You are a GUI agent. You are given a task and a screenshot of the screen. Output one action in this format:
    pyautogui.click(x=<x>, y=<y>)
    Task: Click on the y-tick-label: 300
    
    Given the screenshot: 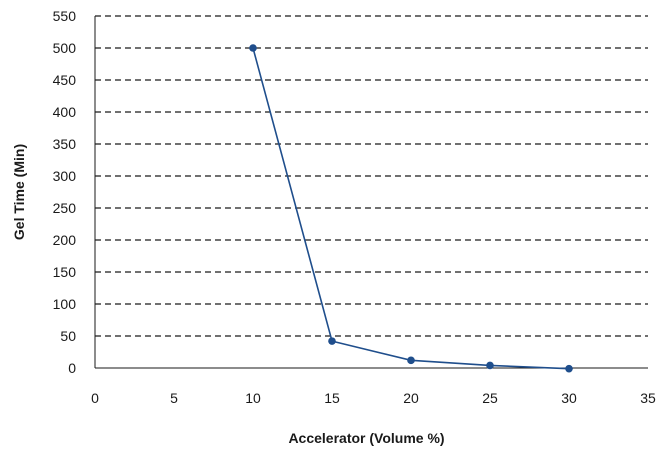 What is the action you would take?
    pyautogui.click(x=65, y=176)
    